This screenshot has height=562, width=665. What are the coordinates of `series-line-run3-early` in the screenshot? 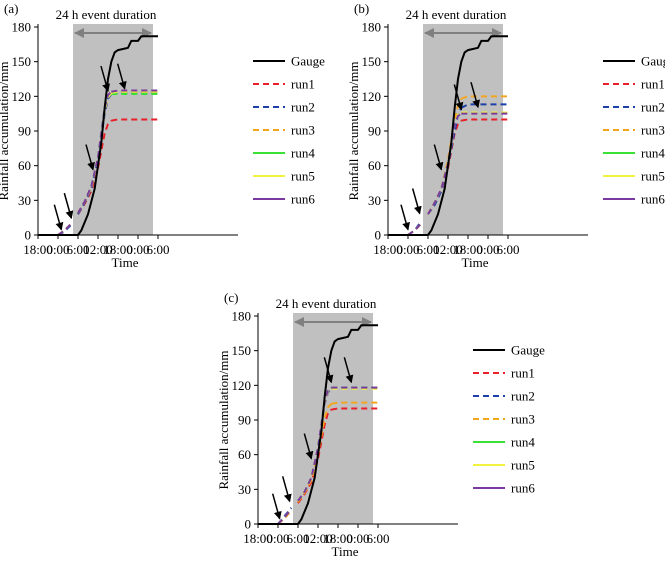 It's located at (275, 517).